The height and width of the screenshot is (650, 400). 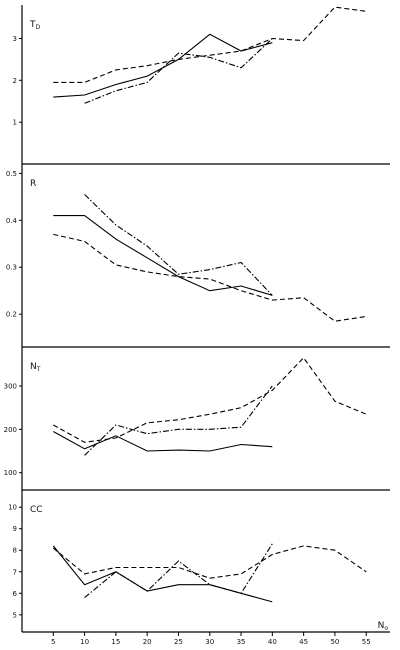 What do you see at coordinates (36, 510) in the screenshot?
I see `panel-label: CC` at bounding box center [36, 510].